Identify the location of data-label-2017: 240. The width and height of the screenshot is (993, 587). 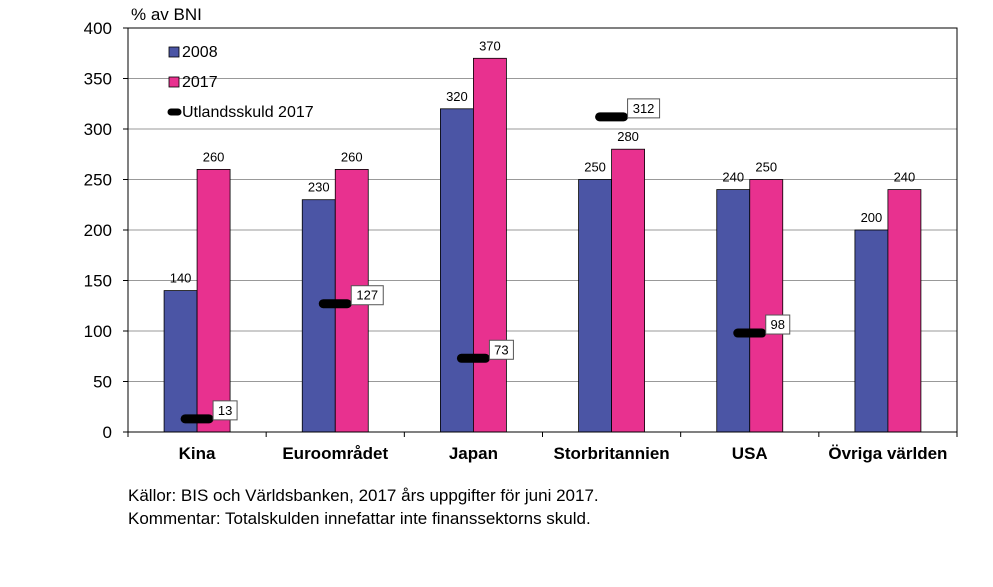
(905, 177).